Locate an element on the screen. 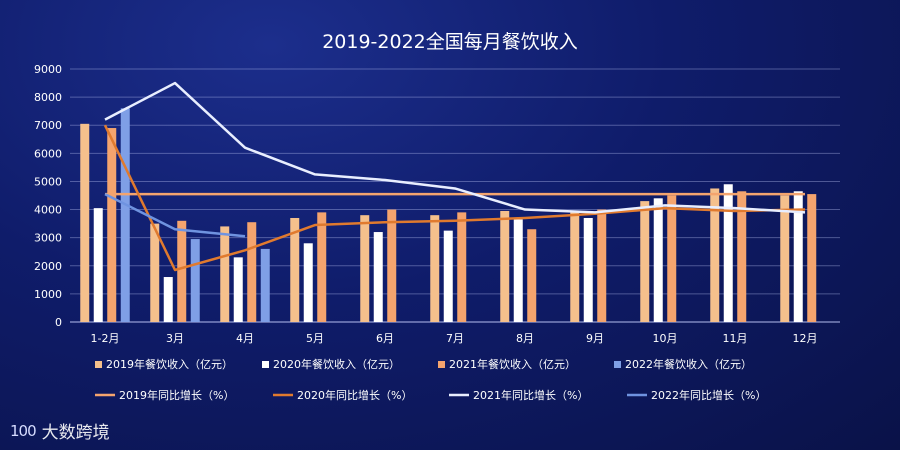  x-axis-ticks: 1-2月 3月 4月 5月 6月 7月 8月 9月 10月 11月 12月 is located at coordinates (454, 338).